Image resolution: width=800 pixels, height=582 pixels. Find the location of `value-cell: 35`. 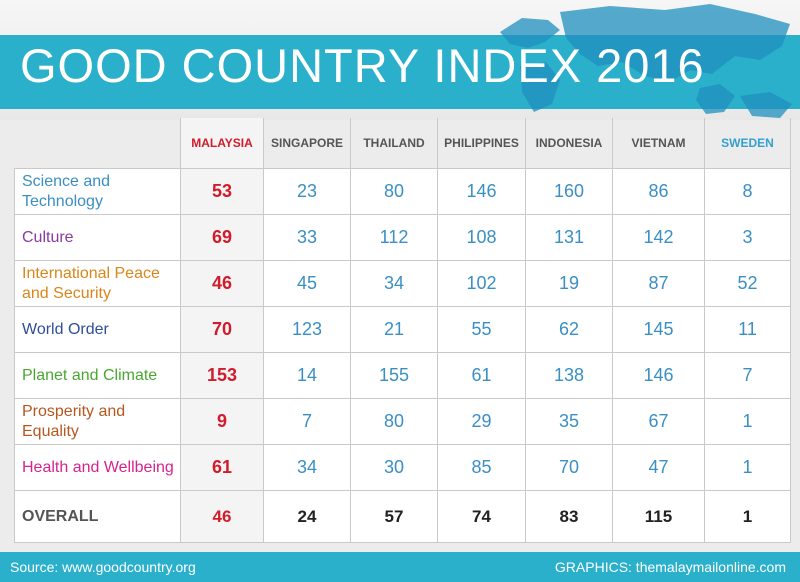

value-cell: 35 is located at coordinates (569, 421).